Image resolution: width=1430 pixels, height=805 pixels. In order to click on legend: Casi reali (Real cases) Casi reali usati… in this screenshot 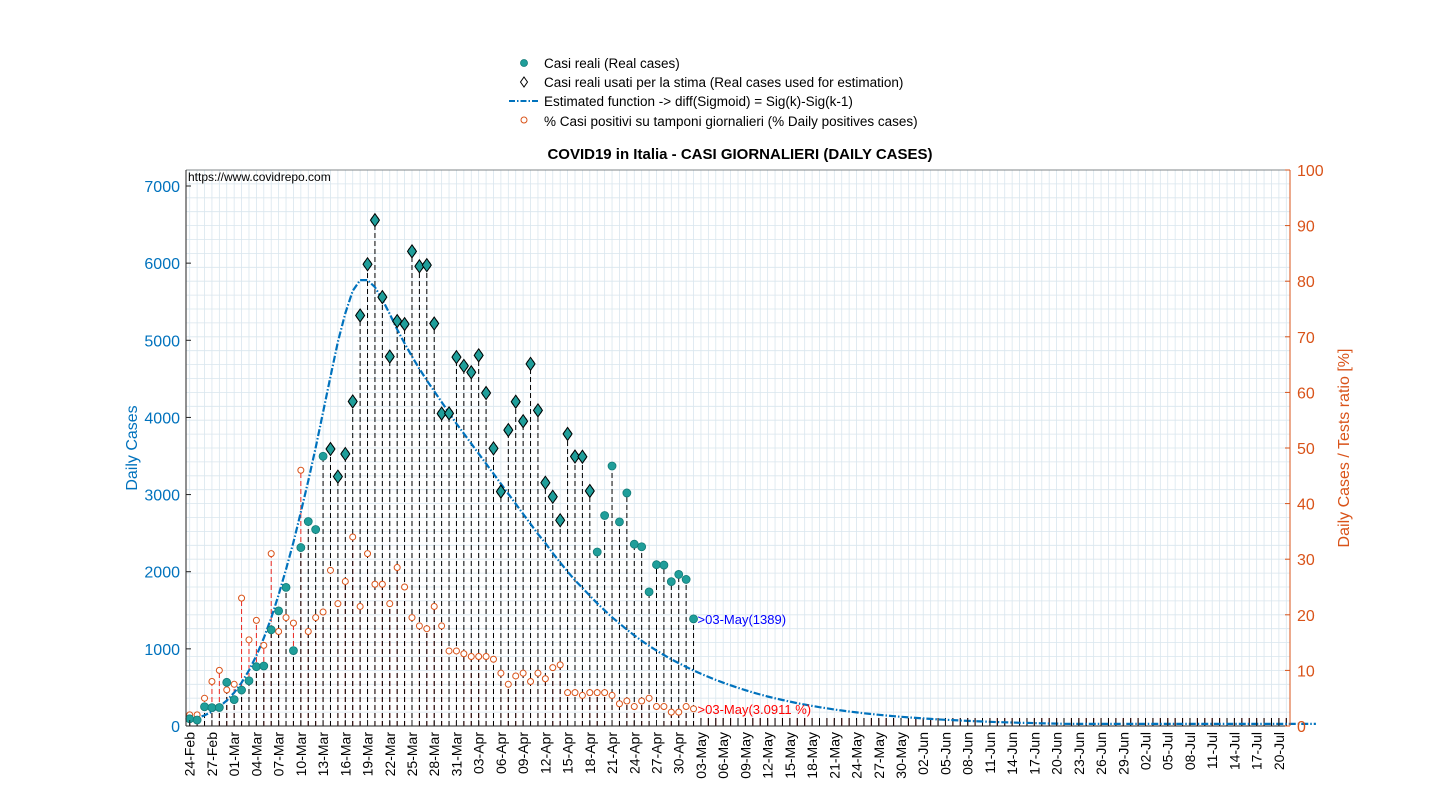, I will do `click(742, 93)`.